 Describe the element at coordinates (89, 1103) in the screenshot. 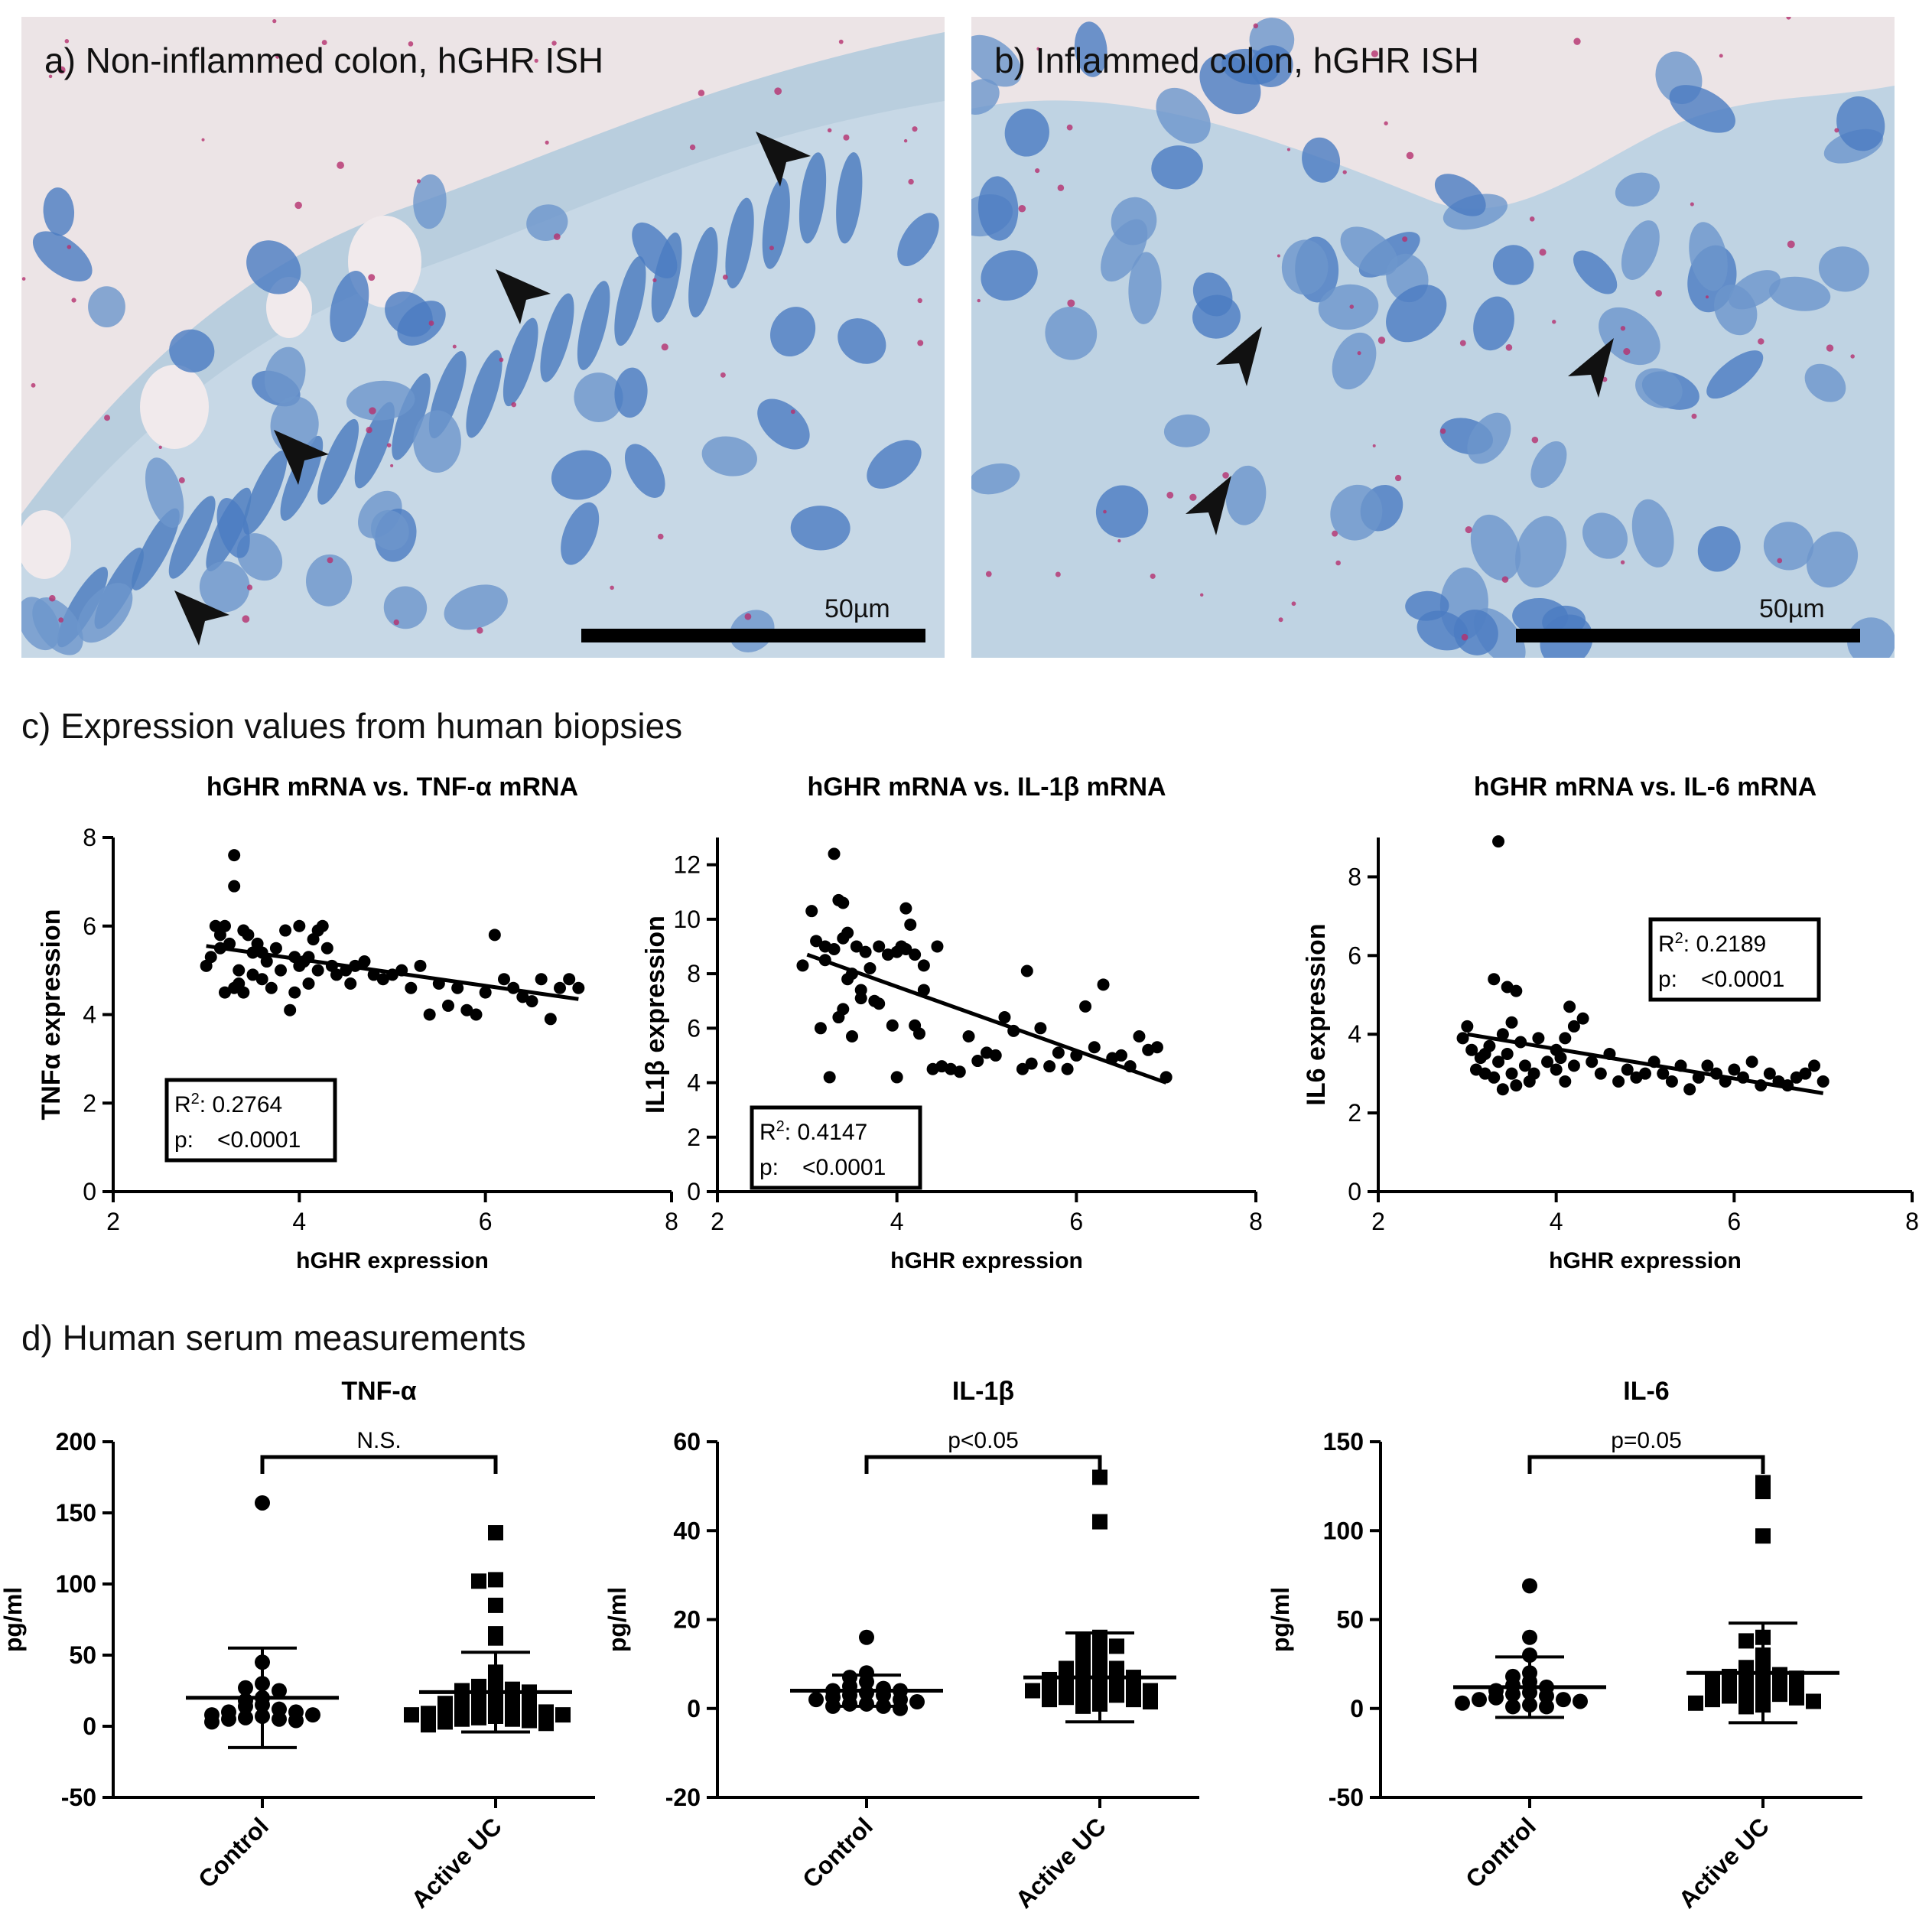

I see `y-tick-label: 2` at that location.